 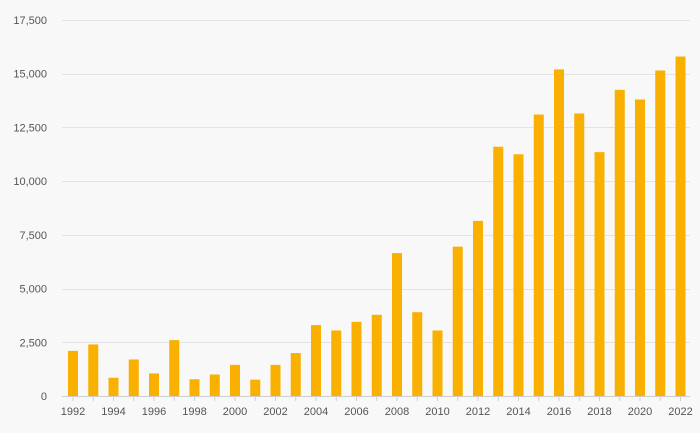 I want to click on bar-2002, so click(x=275, y=380).